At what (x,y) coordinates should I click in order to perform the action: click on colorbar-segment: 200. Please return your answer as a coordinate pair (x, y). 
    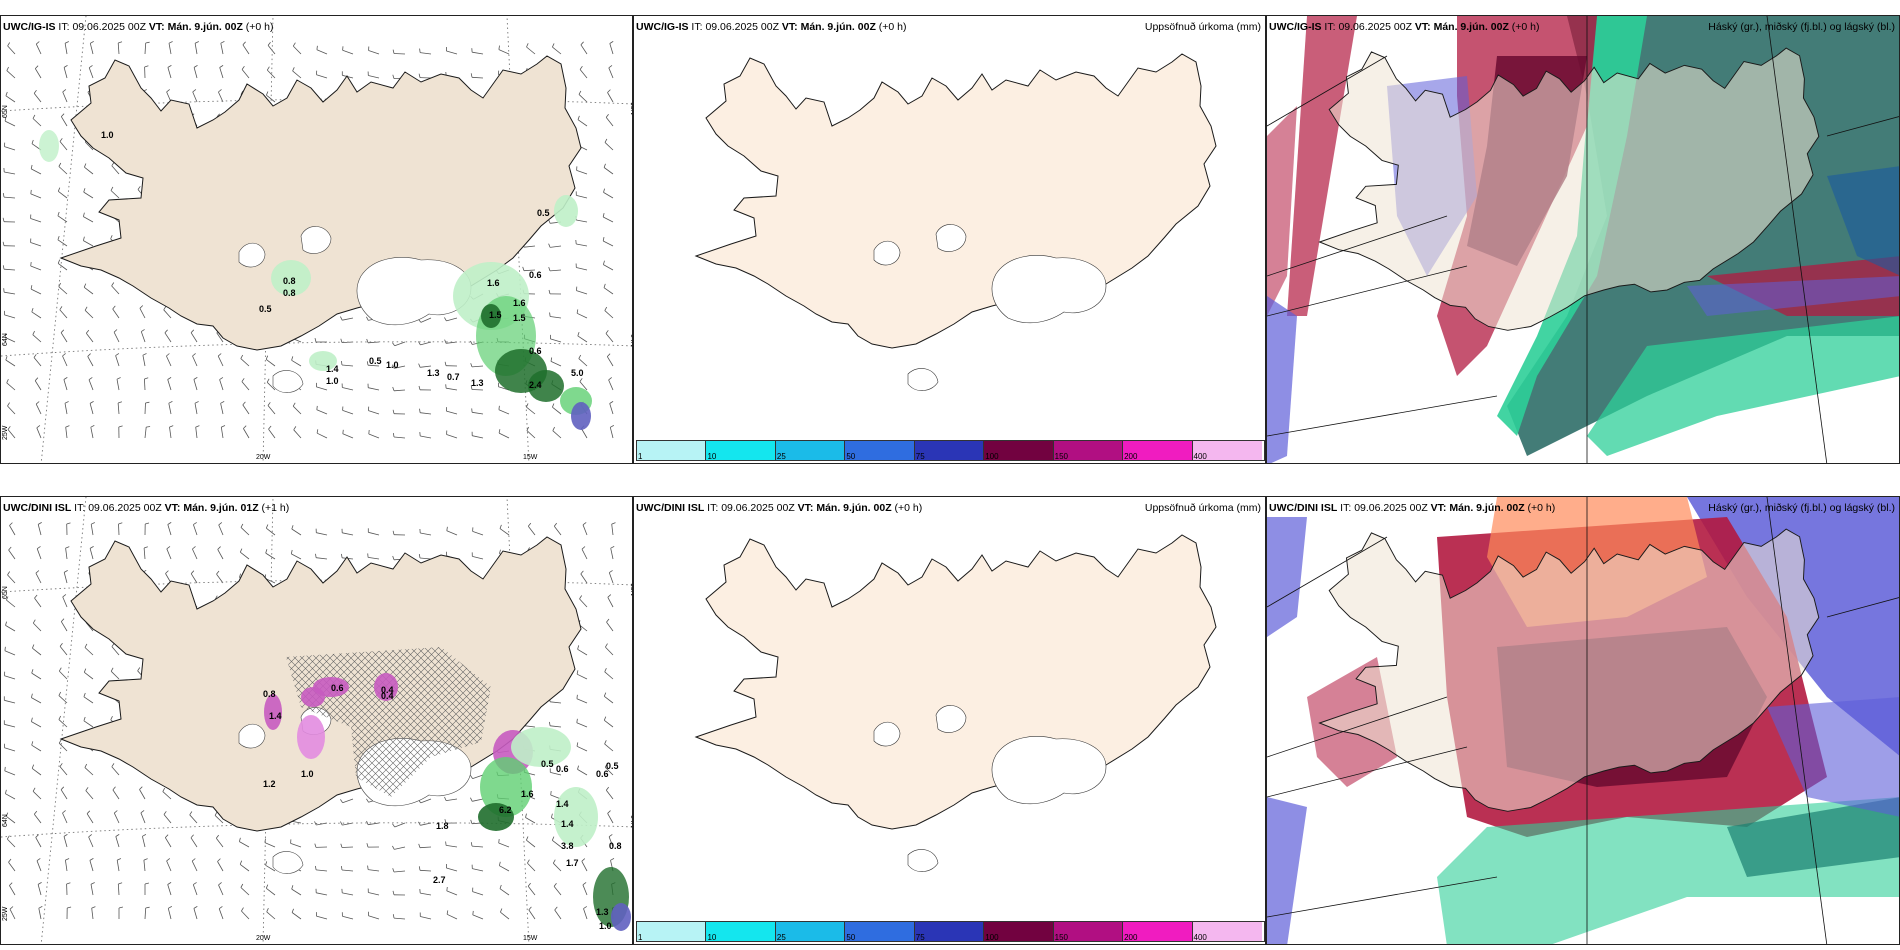
    Looking at the image, I should click on (1158, 451).